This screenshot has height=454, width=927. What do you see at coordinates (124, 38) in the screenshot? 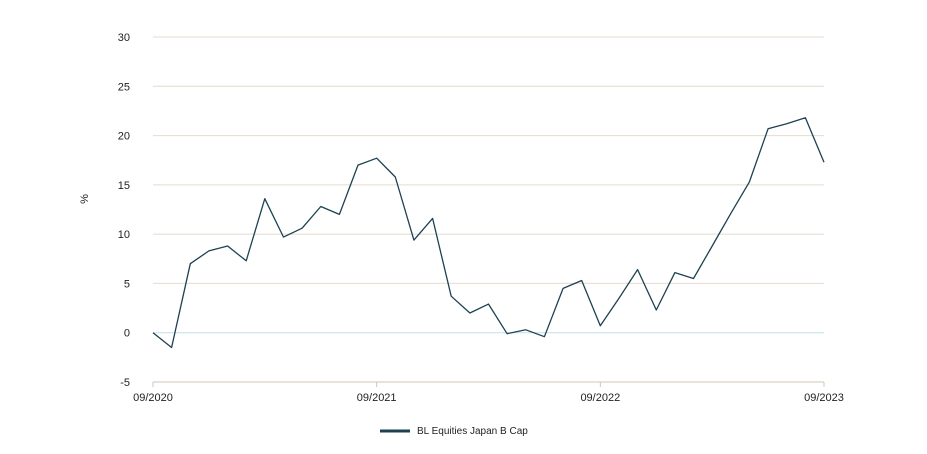
I see `y-tick-label: 30` at bounding box center [124, 38].